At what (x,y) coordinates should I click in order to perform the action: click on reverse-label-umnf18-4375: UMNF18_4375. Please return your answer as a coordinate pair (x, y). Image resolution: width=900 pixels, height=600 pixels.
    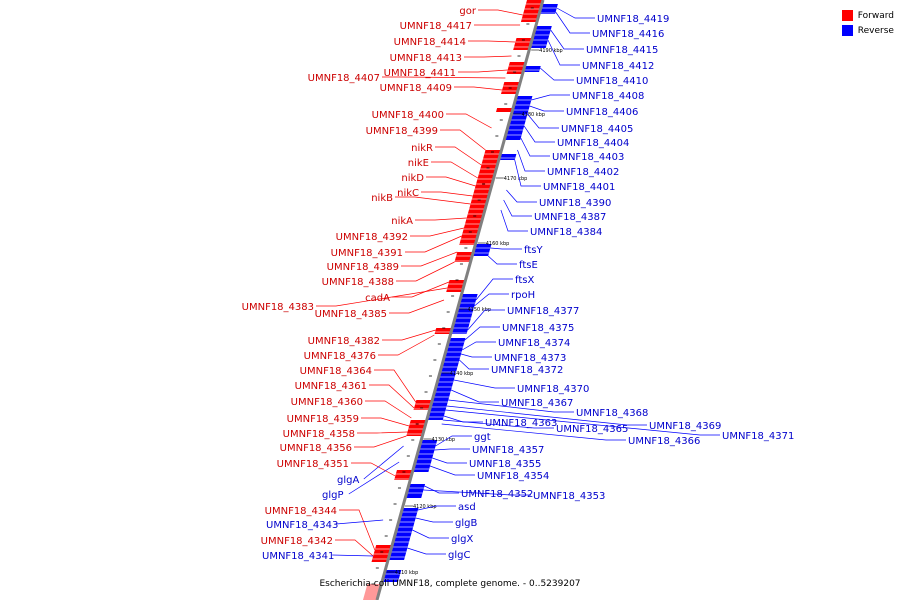
    Looking at the image, I should click on (538, 328).